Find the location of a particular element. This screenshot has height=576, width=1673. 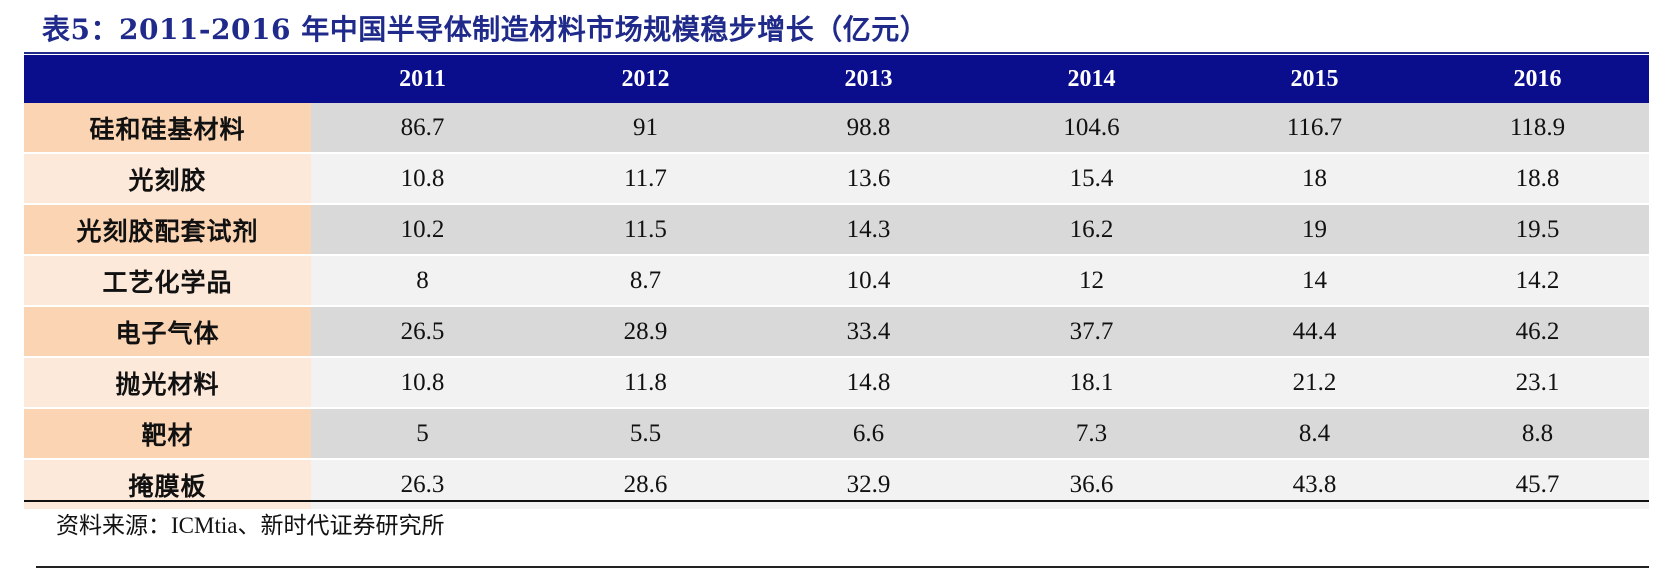

table-cell: 98.8 is located at coordinates (868, 128).